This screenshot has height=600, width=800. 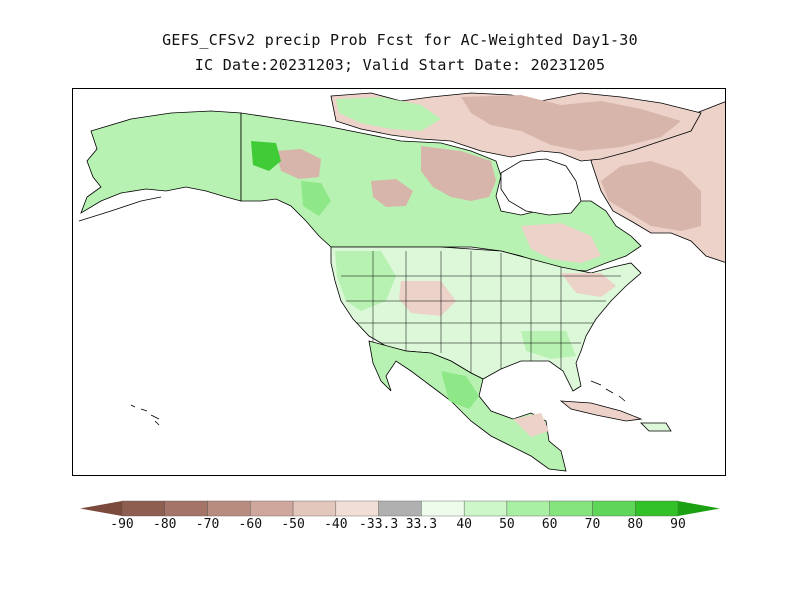 What do you see at coordinates (601, 411) in the screenshot?
I see `cuba` at bounding box center [601, 411].